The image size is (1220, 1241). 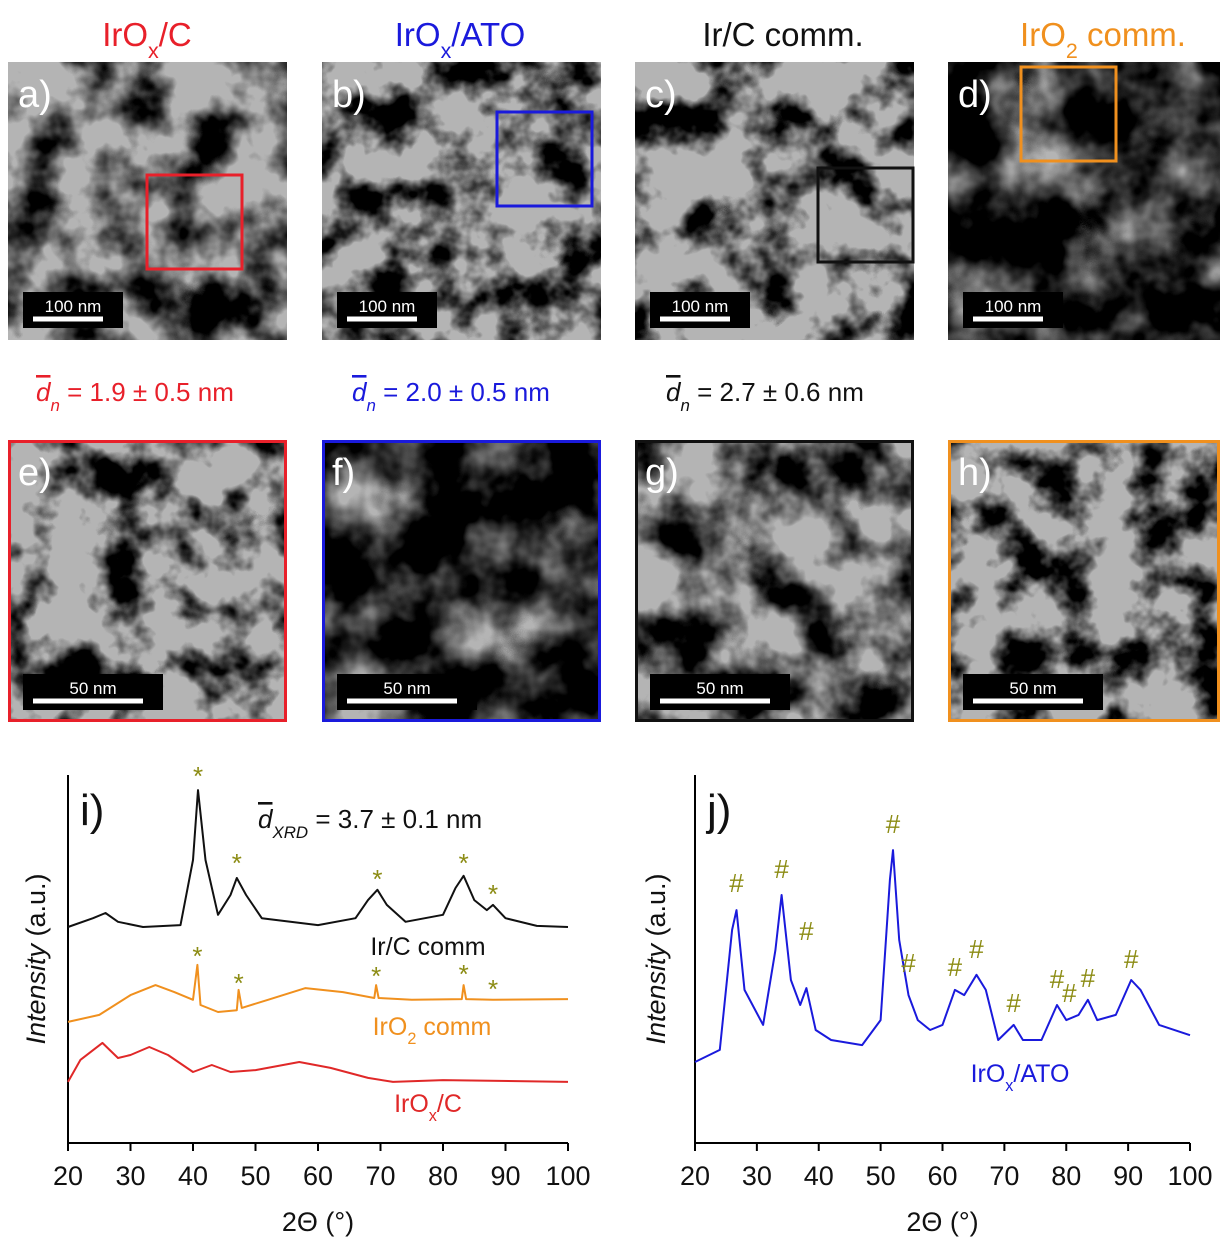 I want to click on particle-size: dn = 2.7 ± 0.6 nm, so click(x=765, y=396).